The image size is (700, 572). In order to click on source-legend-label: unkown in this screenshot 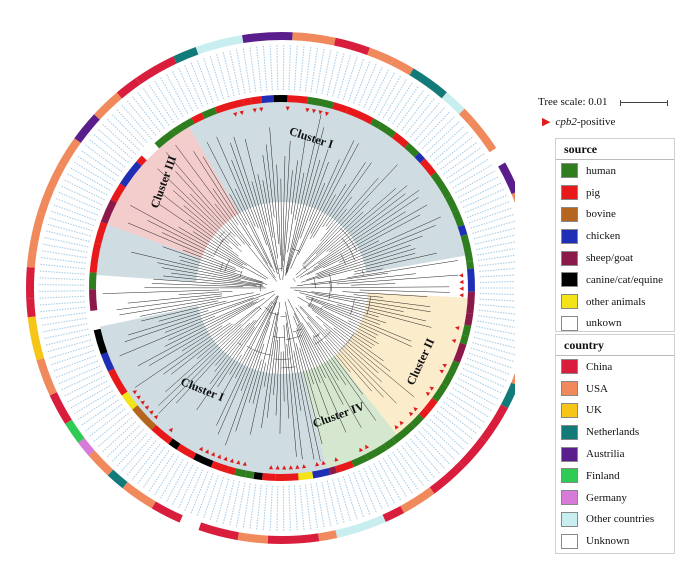, I will do `click(604, 323)`.